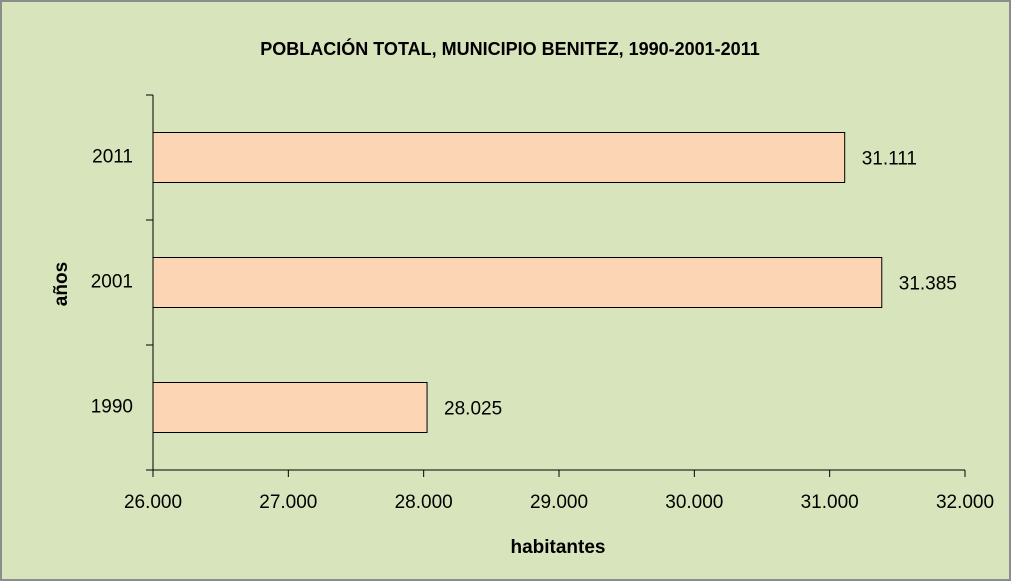 This screenshot has height=583, width=1013. I want to click on y-axis-label: años, so click(61, 284).